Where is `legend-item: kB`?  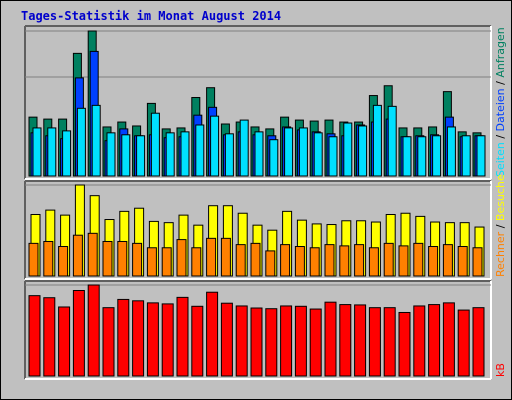 legend-item: kB is located at coordinates (500, 370).